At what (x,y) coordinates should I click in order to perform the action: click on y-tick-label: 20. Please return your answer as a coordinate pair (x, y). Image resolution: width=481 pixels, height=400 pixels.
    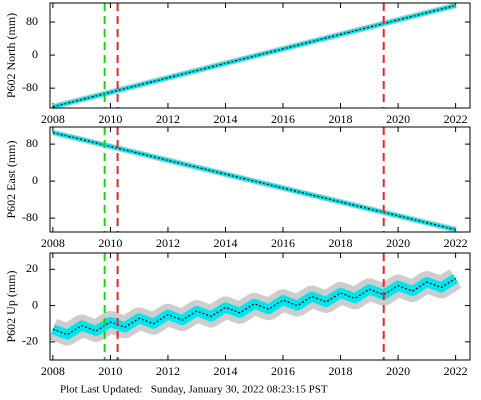
    Looking at the image, I should click on (32, 268).